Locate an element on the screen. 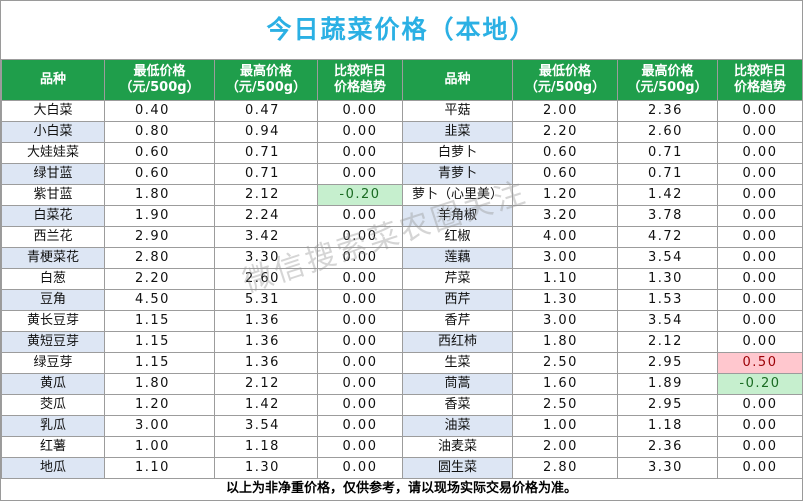 Image resolution: width=803 pixels, height=501 pixels. right-name-cell: 圆生菜 is located at coordinates (457, 468).